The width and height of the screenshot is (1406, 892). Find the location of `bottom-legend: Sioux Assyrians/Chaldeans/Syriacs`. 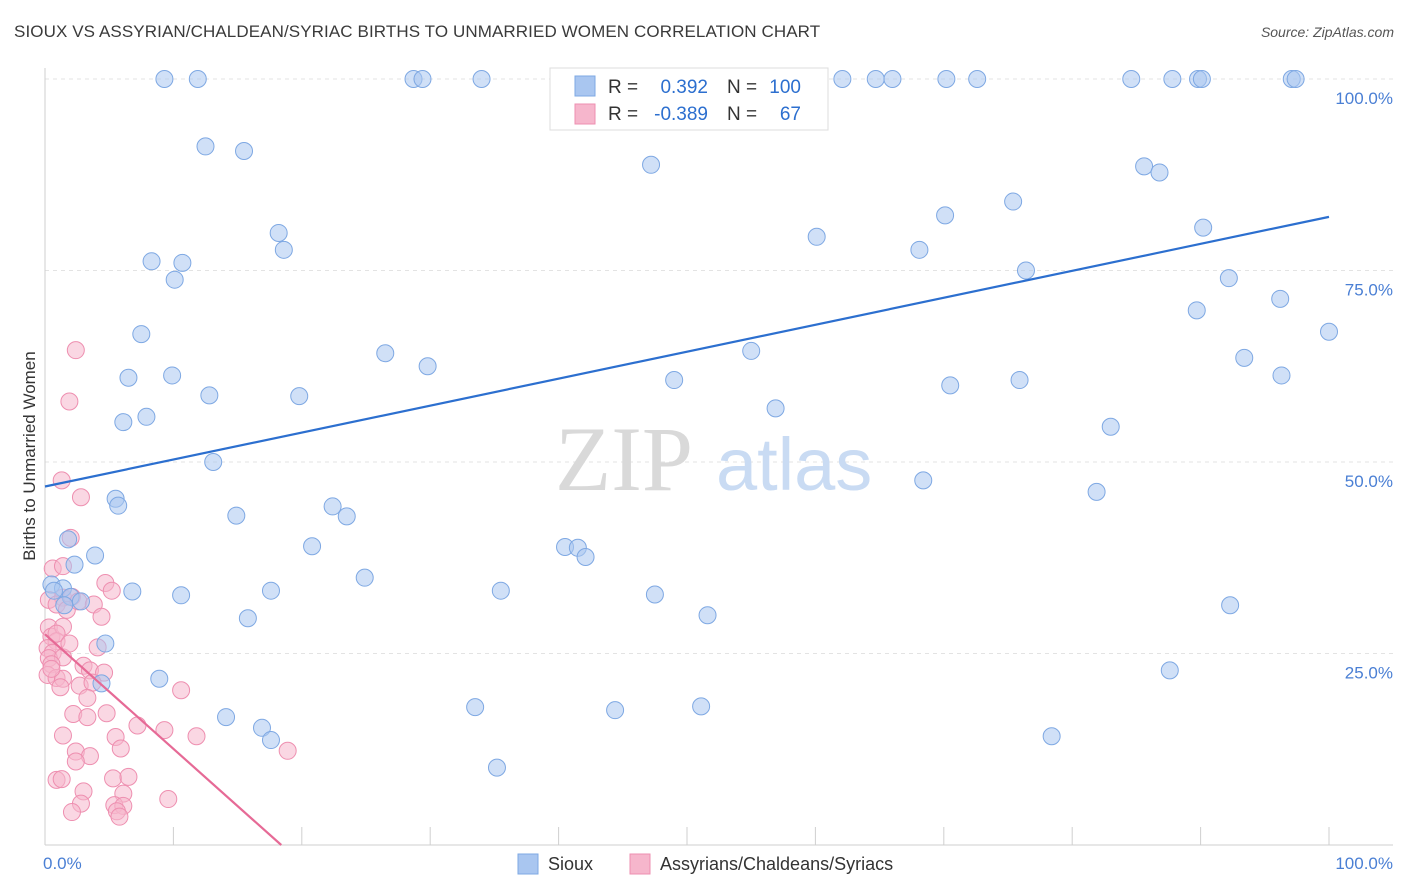

bottom-legend: Sioux Assyrians/Chaldeans/Syriacs is located at coordinates (705, 864).